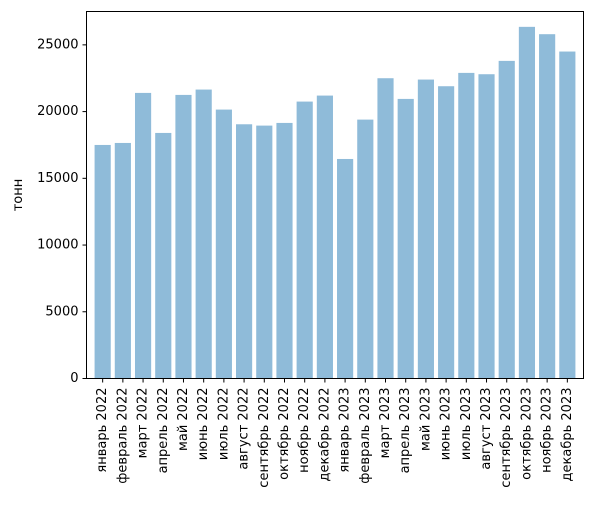 This screenshot has height=506, width=589. Describe the element at coordinates (446, 424) in the screenshot. I see `x-tick-label: июнь 2023` at that location.